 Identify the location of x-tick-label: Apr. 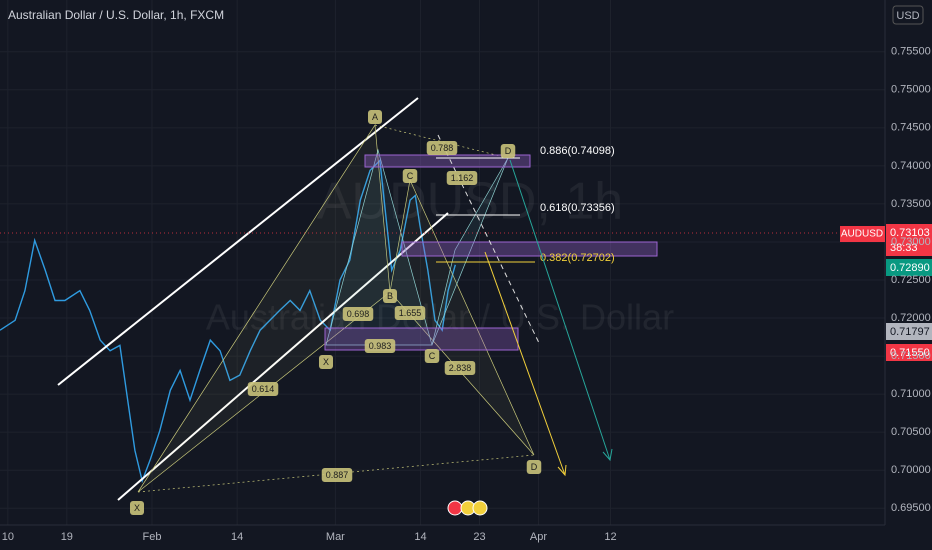
(538, 537).